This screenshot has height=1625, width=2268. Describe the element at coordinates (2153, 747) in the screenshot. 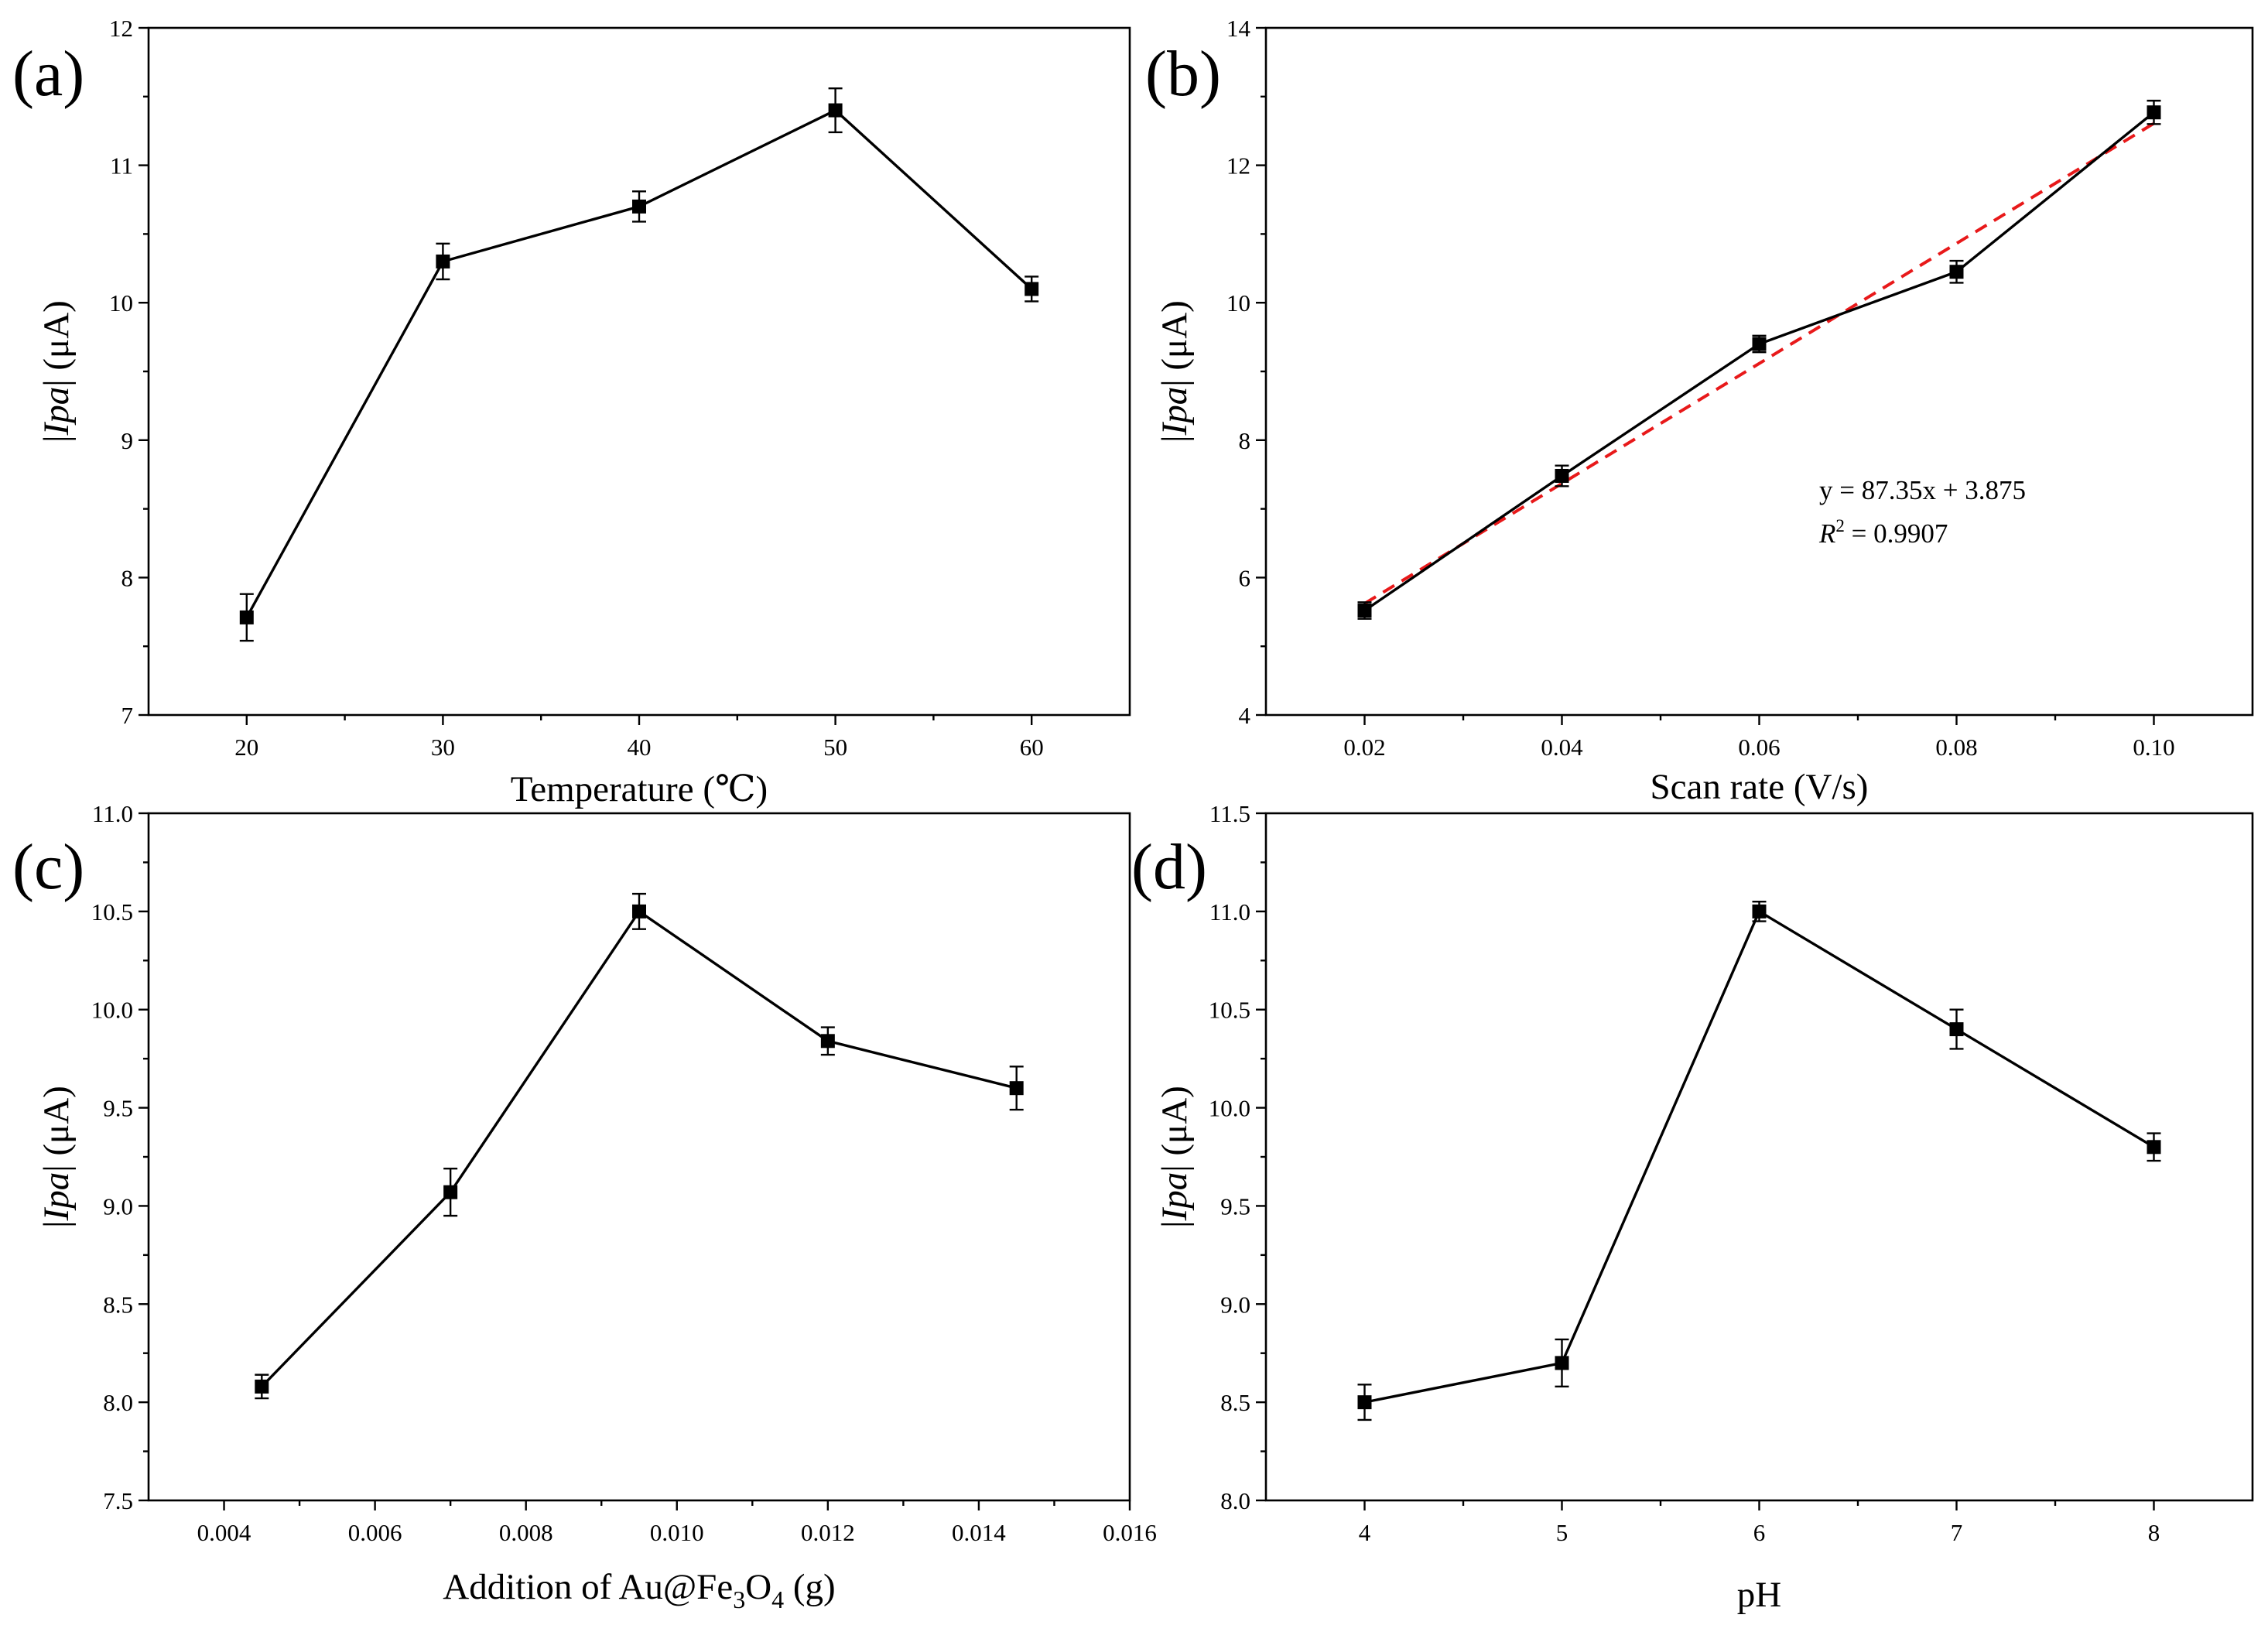

I see `x-tick-label: 0.10` at that location.